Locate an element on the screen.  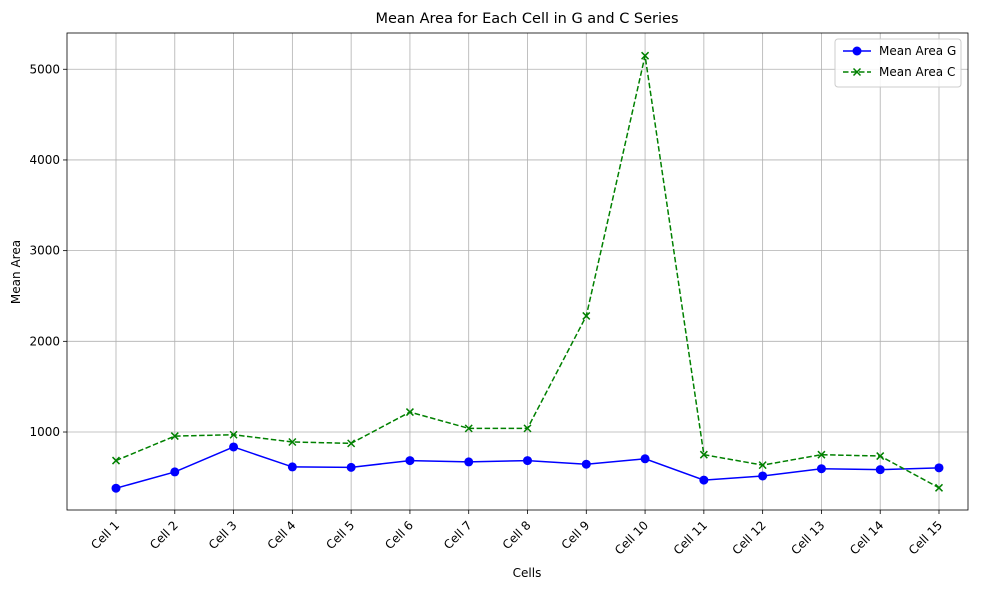
y-axis-label: Mean Area is located at coordinates (16, 272).